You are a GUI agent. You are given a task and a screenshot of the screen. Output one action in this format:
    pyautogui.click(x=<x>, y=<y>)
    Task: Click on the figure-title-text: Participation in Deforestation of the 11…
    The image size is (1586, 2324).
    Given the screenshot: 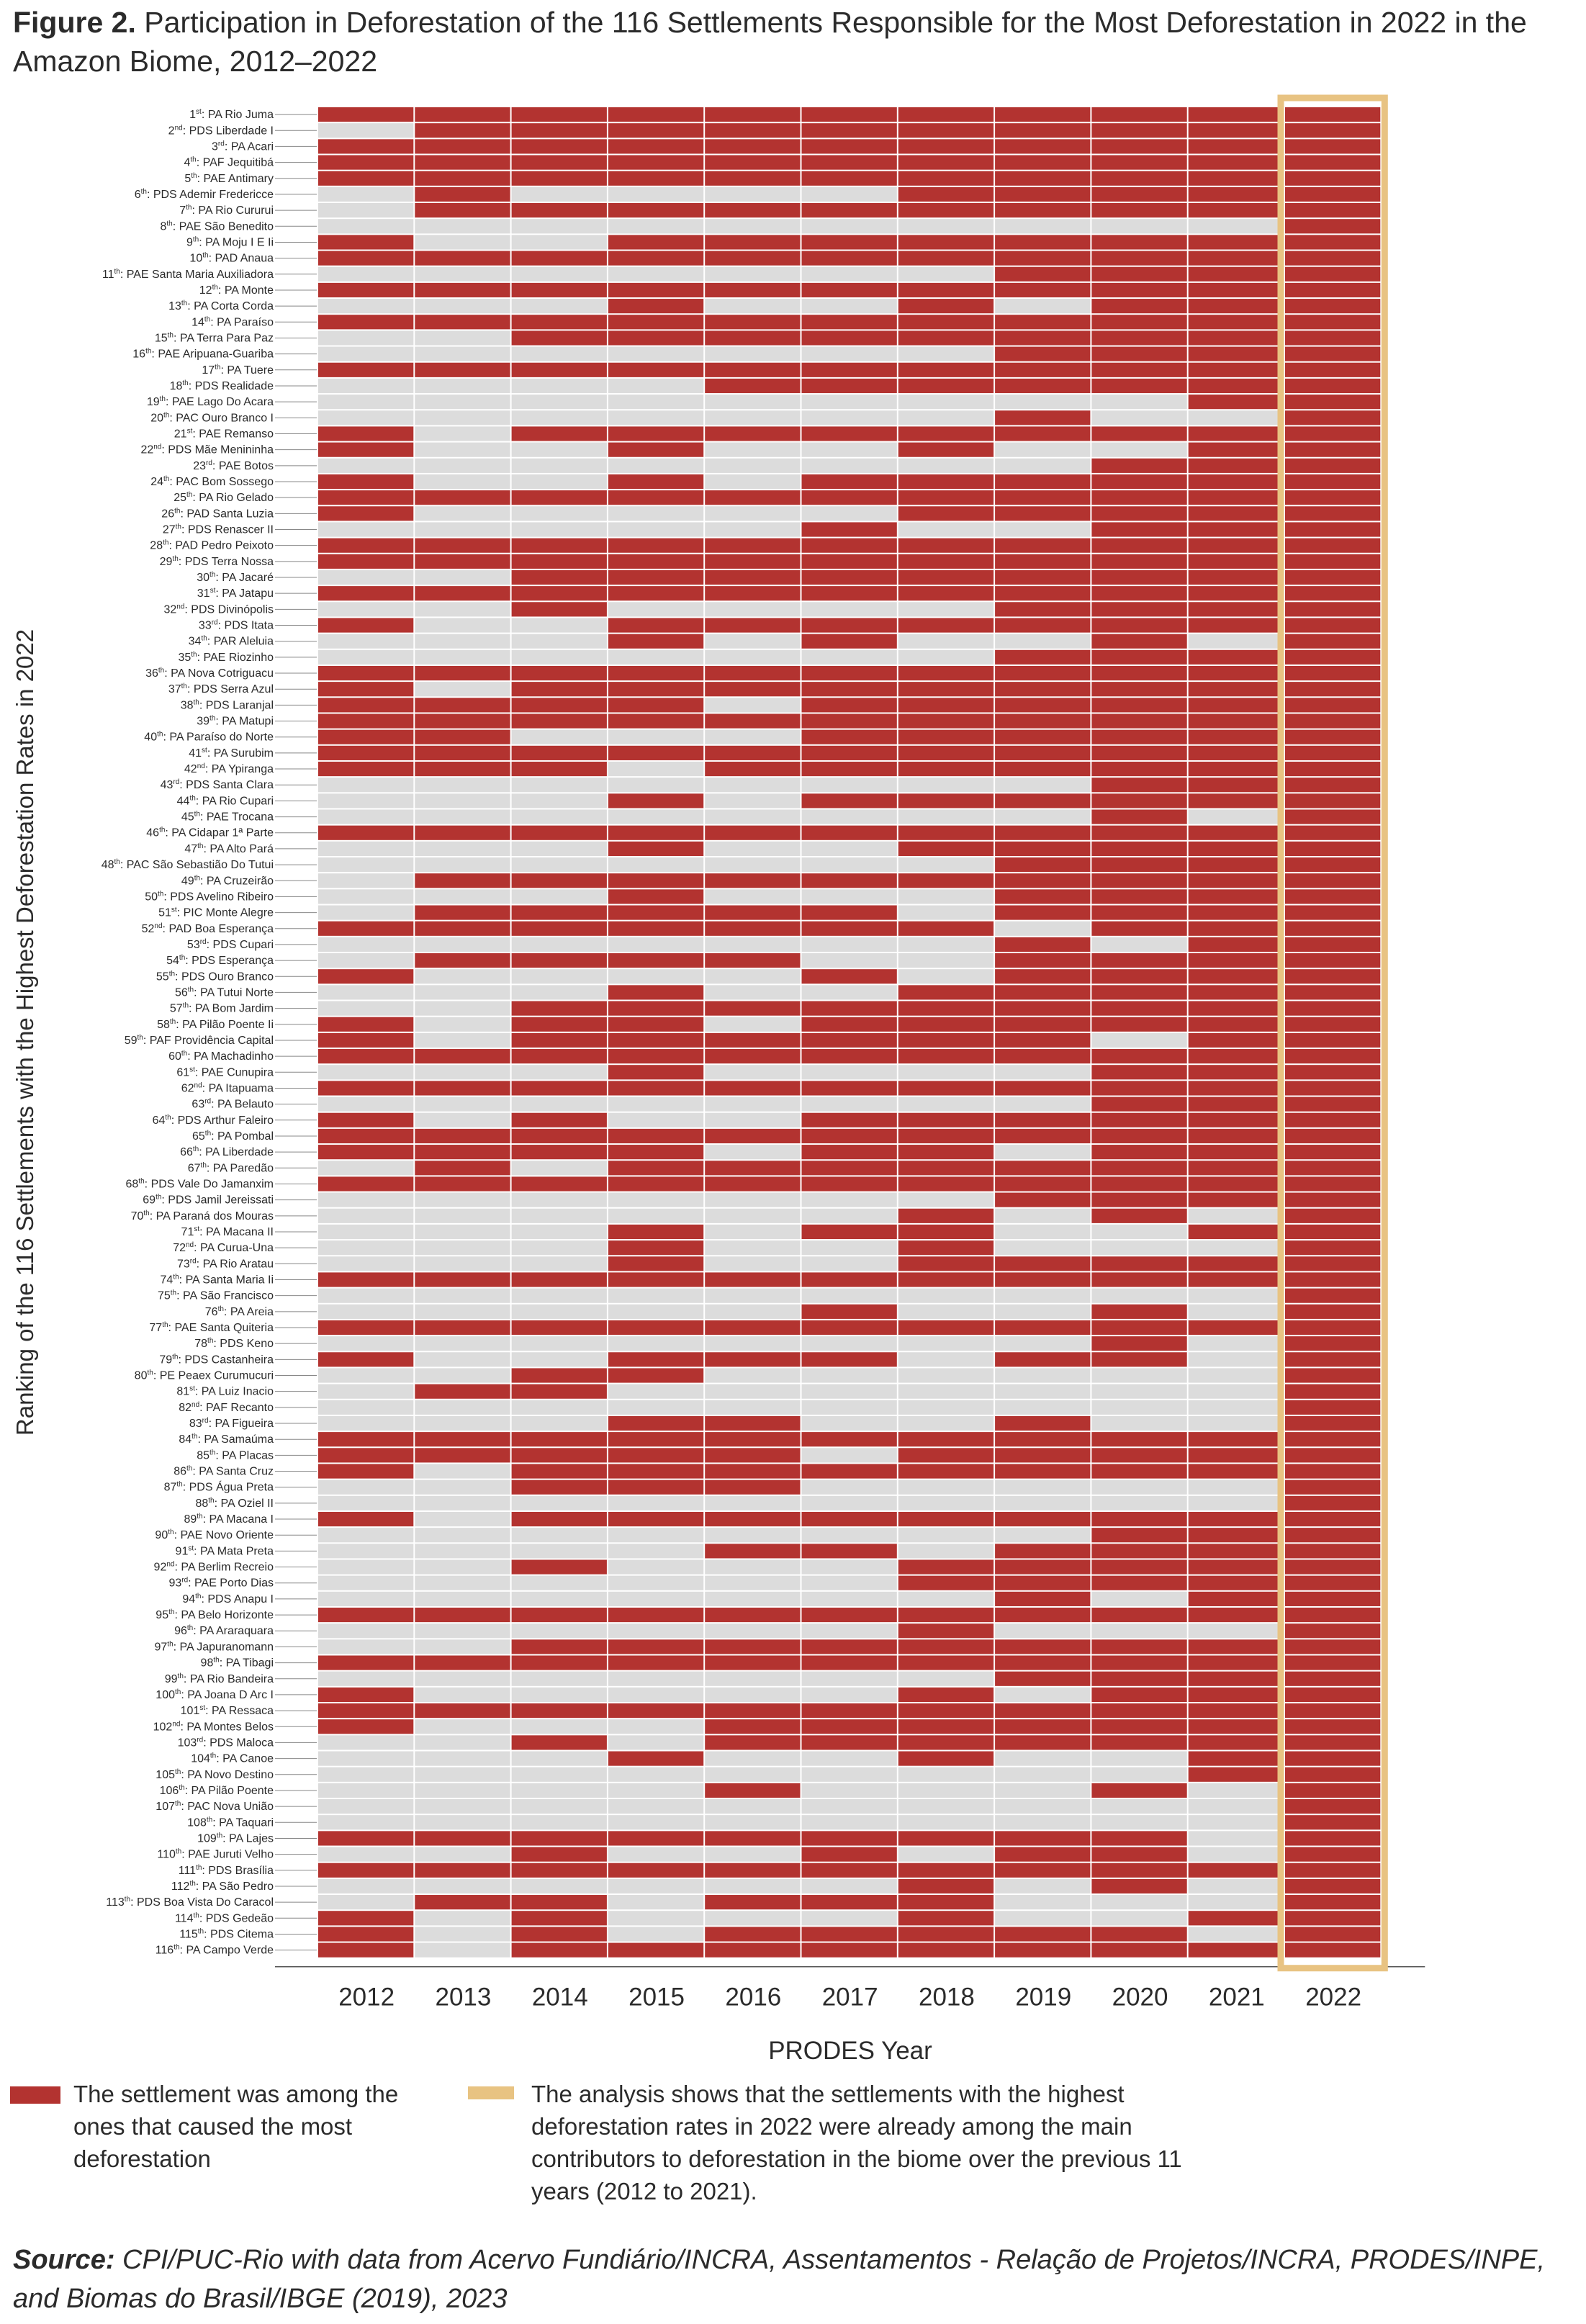 What is the action you would take?
    pyautogui.click(x=770, y=42)
    